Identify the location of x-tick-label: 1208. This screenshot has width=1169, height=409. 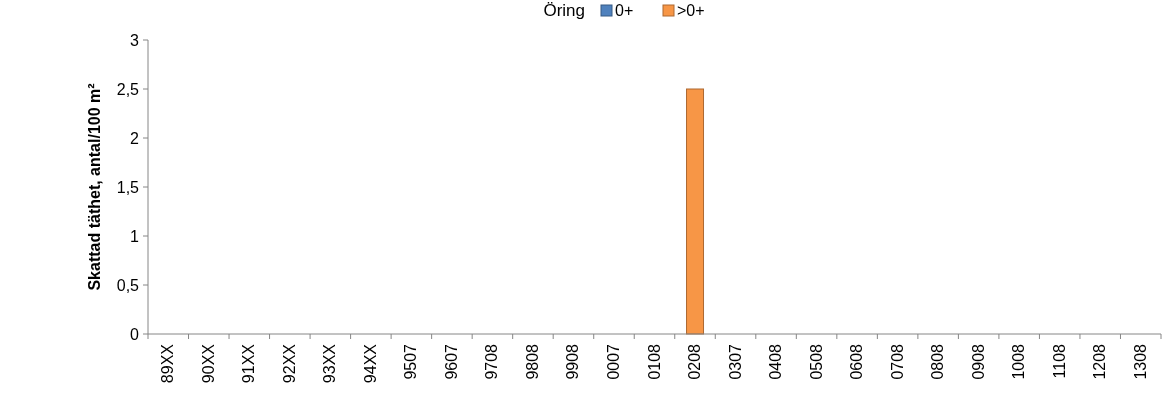
(1100, 361).